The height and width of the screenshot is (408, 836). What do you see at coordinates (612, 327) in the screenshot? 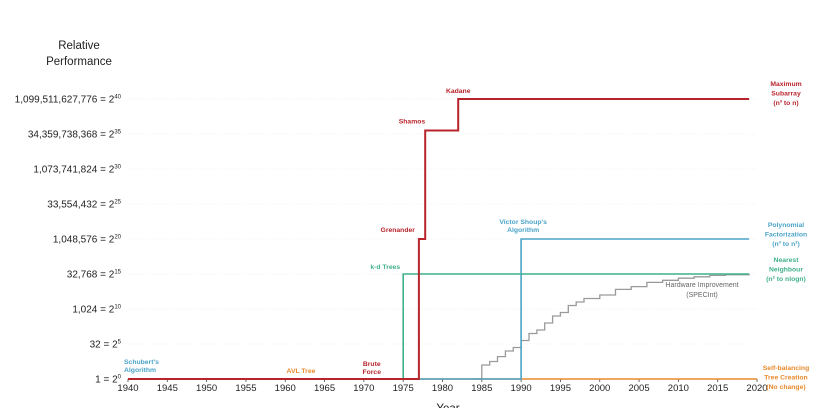
I see `series-line-hardware` at bounding box center [612, 327].